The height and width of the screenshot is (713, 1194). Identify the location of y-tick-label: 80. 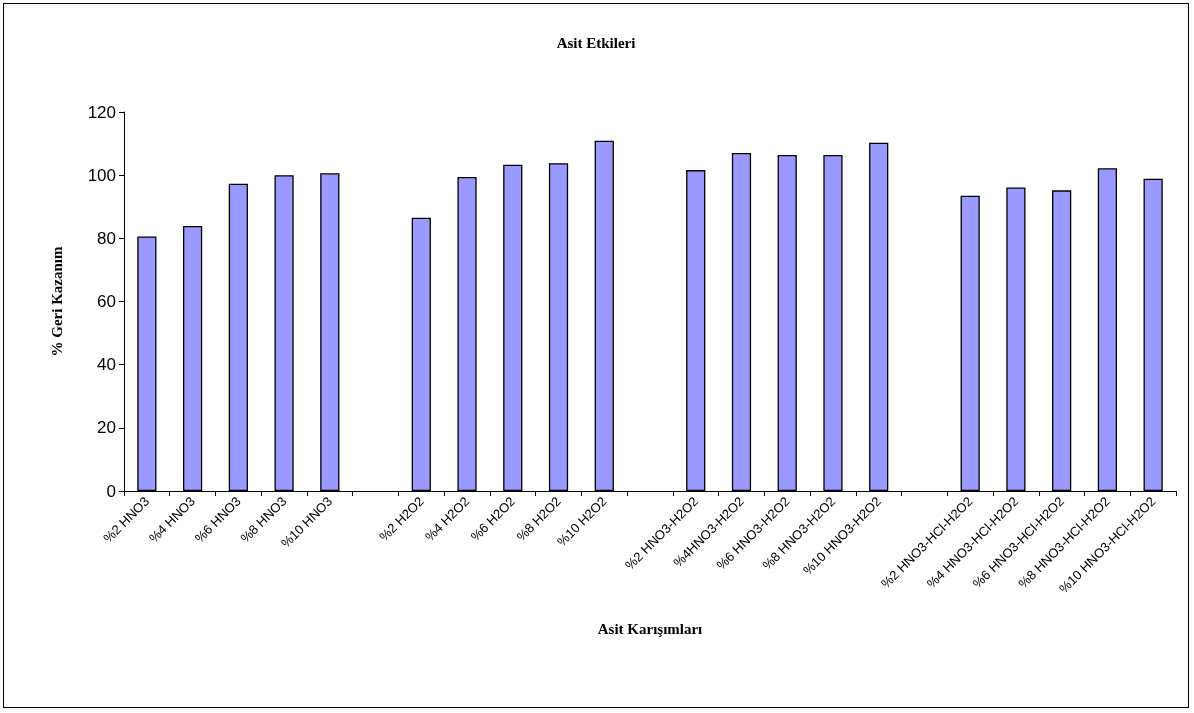
(106, 238).